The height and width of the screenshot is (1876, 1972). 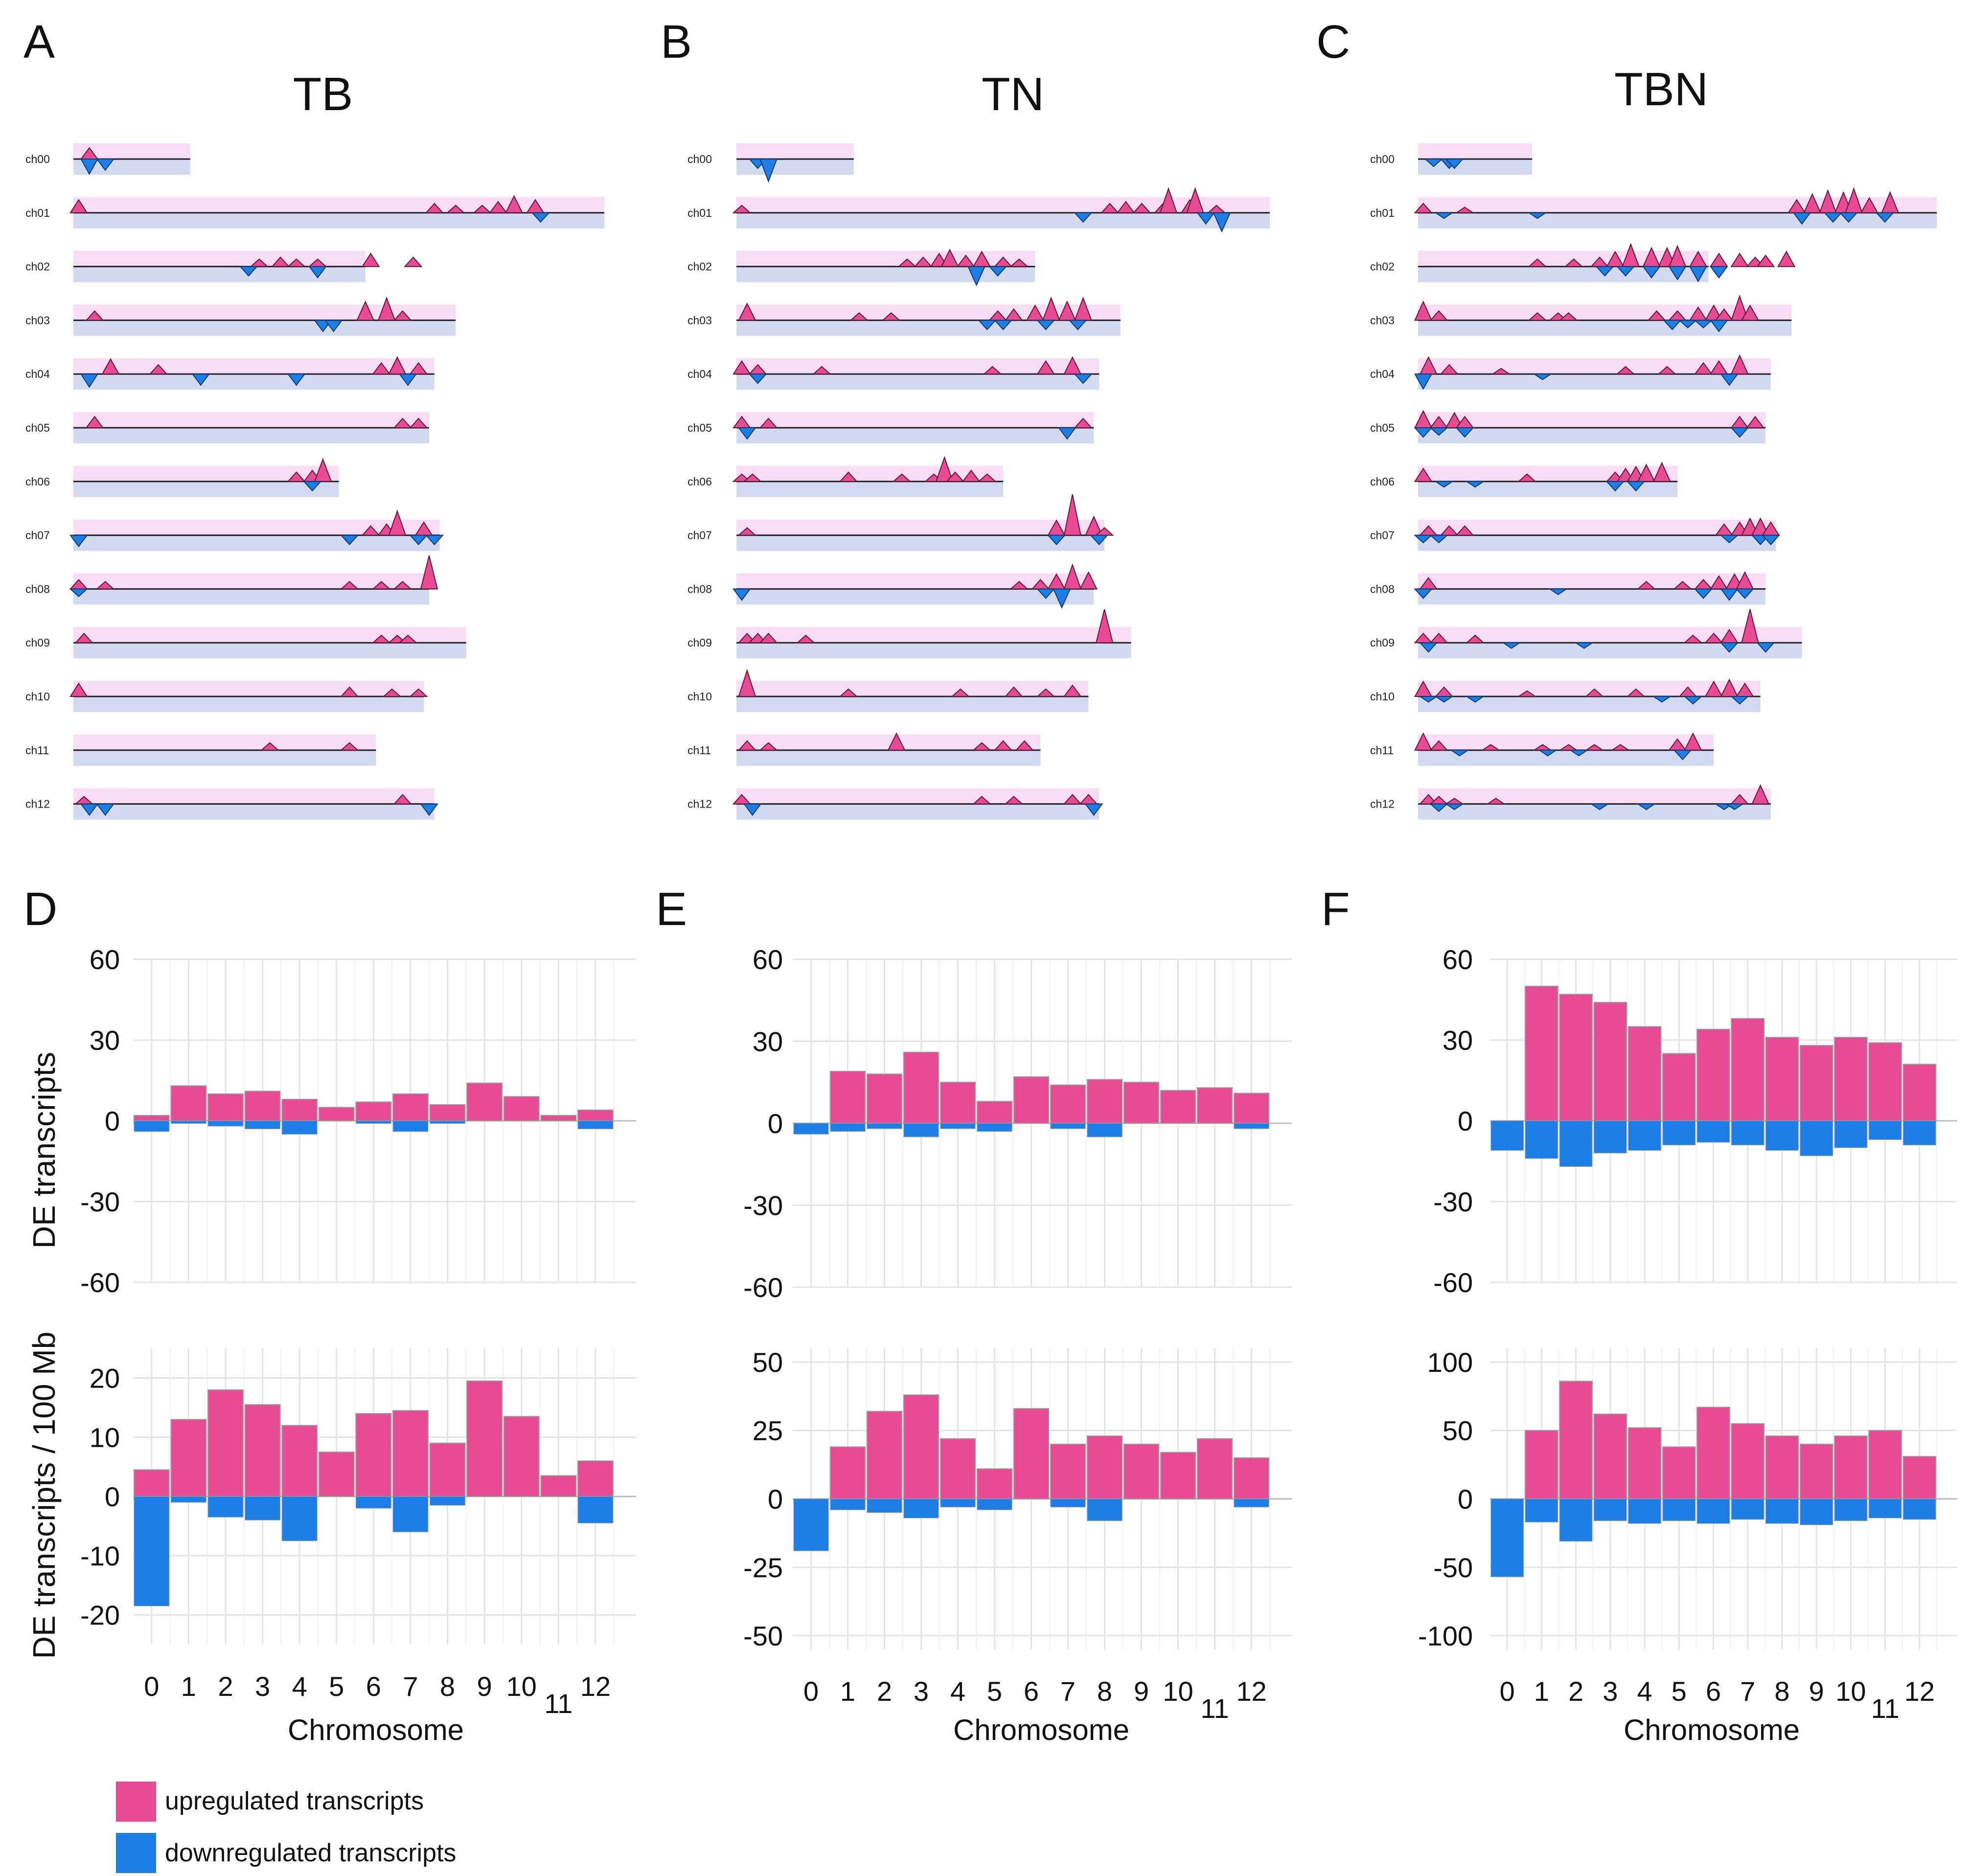 I want to click on y-axis-title-density: DE transcripts / 100 Mb, so click(x=44, y=1495).